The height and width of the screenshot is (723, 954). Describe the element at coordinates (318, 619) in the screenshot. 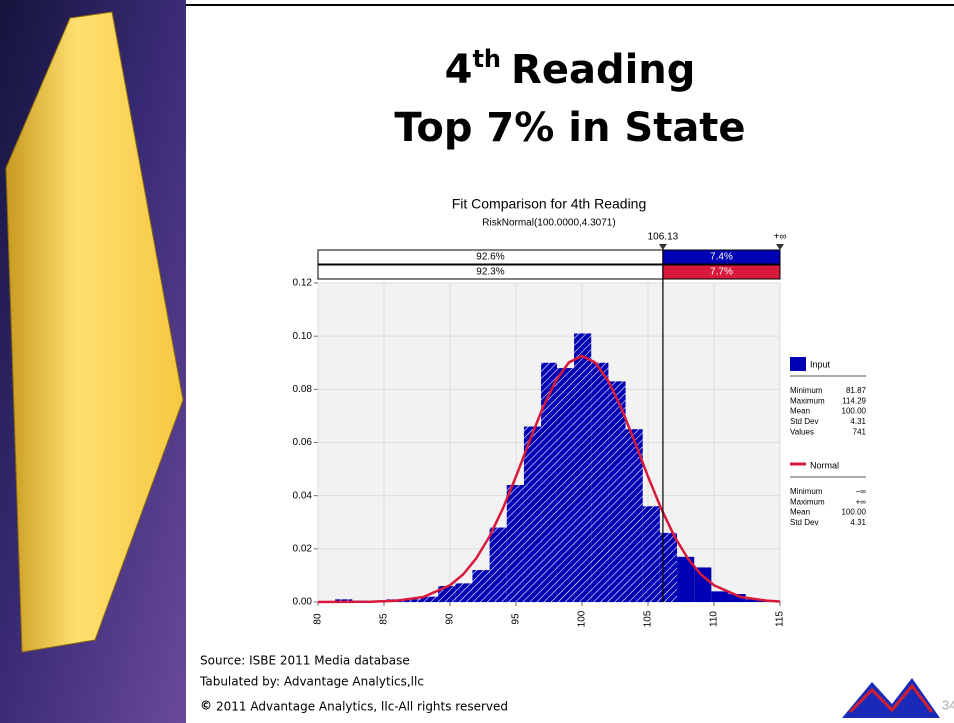

I see `x-tick-label: 80` at that location.